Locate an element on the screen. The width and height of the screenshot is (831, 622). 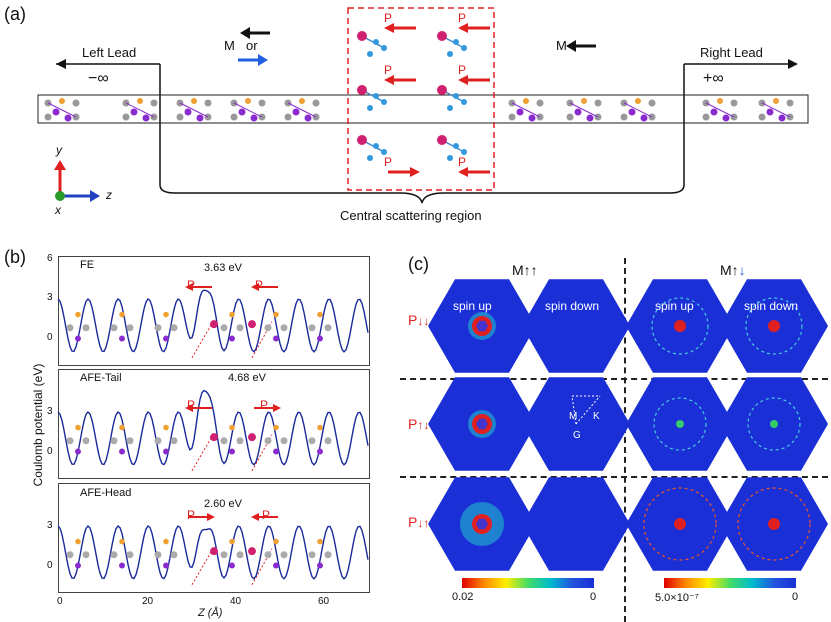
down-down-arrows-icon: ↓↓ is located at coordinates (423, 321).